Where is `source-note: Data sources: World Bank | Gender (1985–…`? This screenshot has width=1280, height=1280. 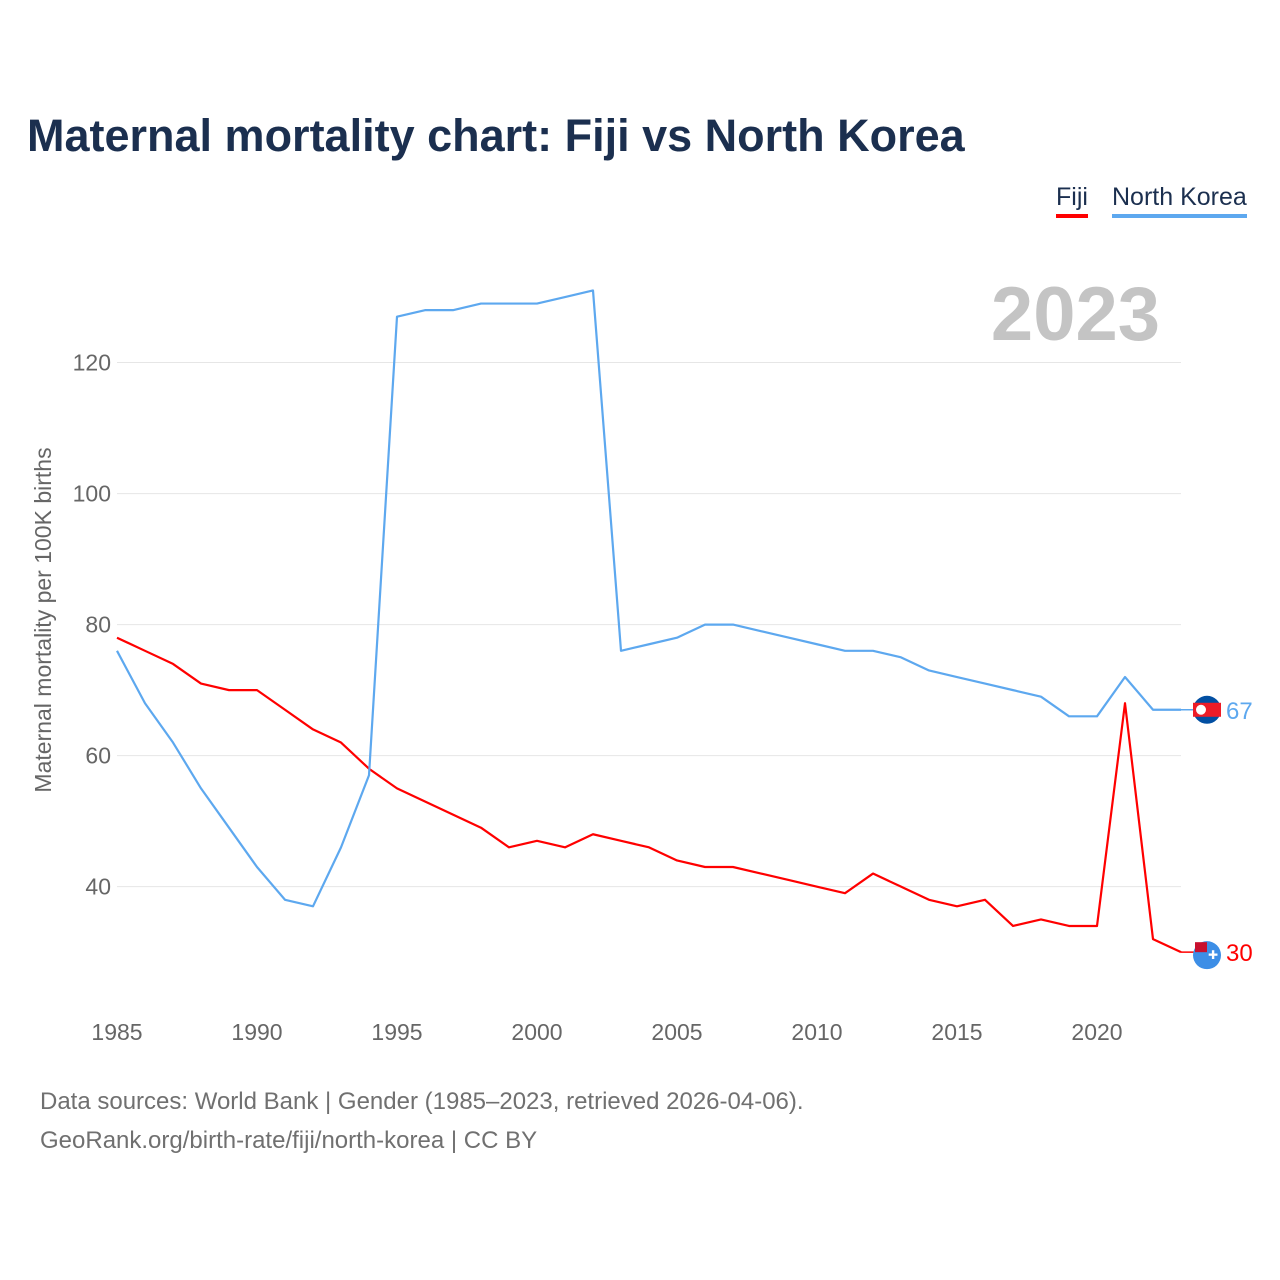
source-note: Data sources: World Bank | Gender (1985–… is located at coordinates (422, 1101).